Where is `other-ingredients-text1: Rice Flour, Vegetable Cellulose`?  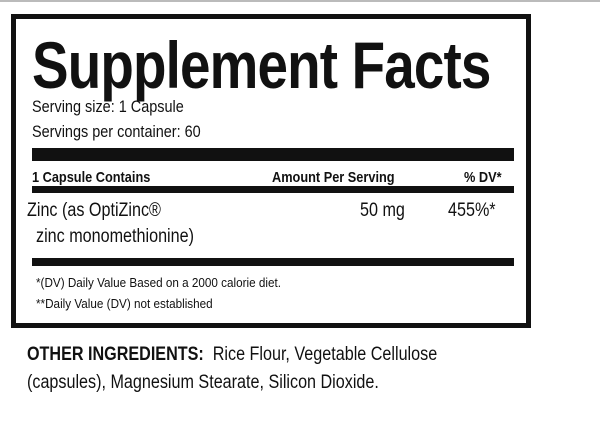
other-ingredients-text1: Rice Flour, Vegetable Cellulose is located at coordinates (325, 354).